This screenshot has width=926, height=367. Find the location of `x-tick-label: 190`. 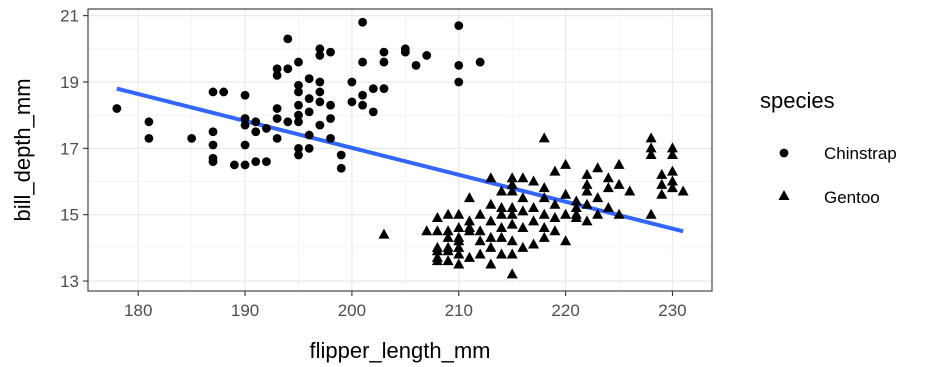

x-tick-label: 190 is located at coordinates (245, 310).